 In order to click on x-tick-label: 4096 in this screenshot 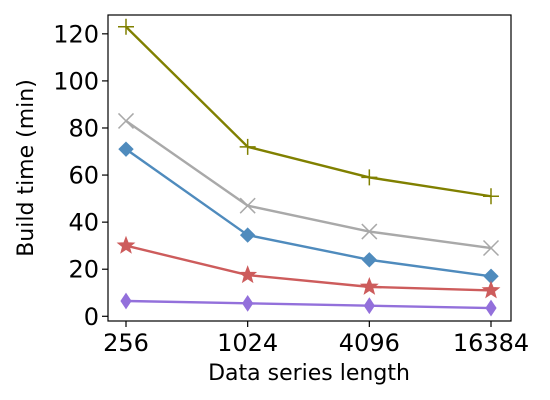, I will do `click(369, 343)`.